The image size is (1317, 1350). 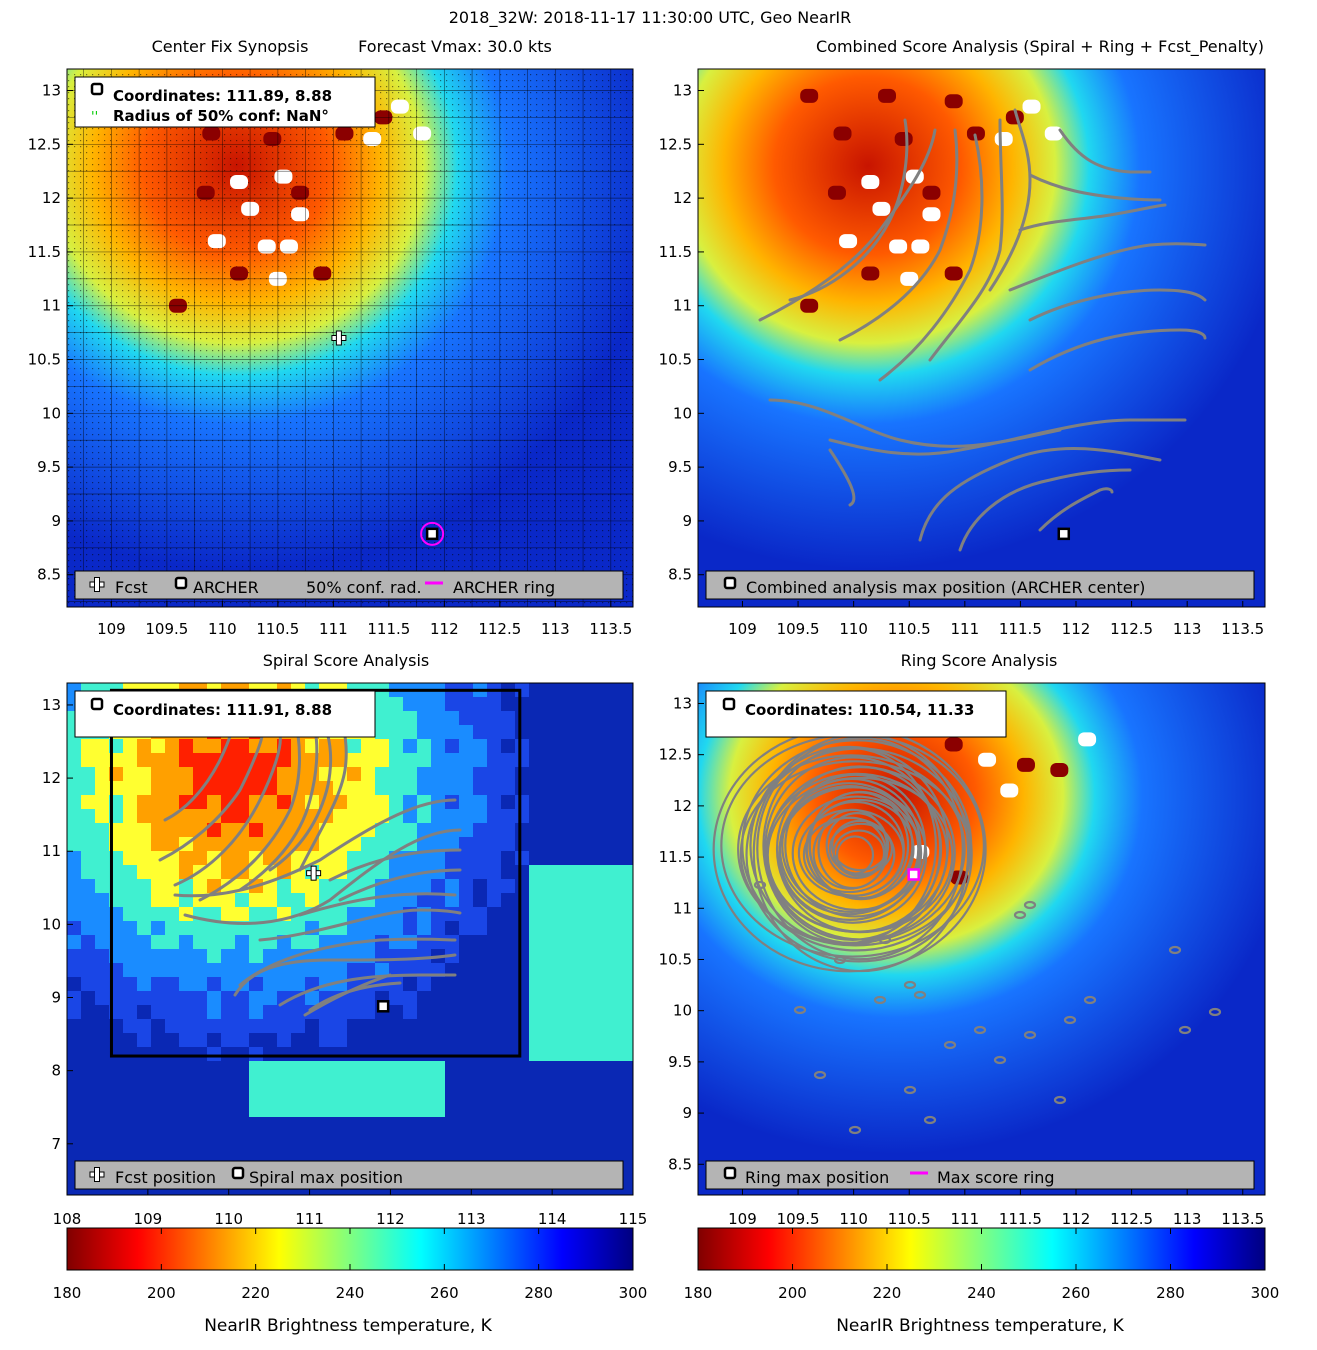 What do you see at coordinates (349, 1175) in the screenshot?
I see `spiral-legend-bar` at bounding box center [349, 1175].